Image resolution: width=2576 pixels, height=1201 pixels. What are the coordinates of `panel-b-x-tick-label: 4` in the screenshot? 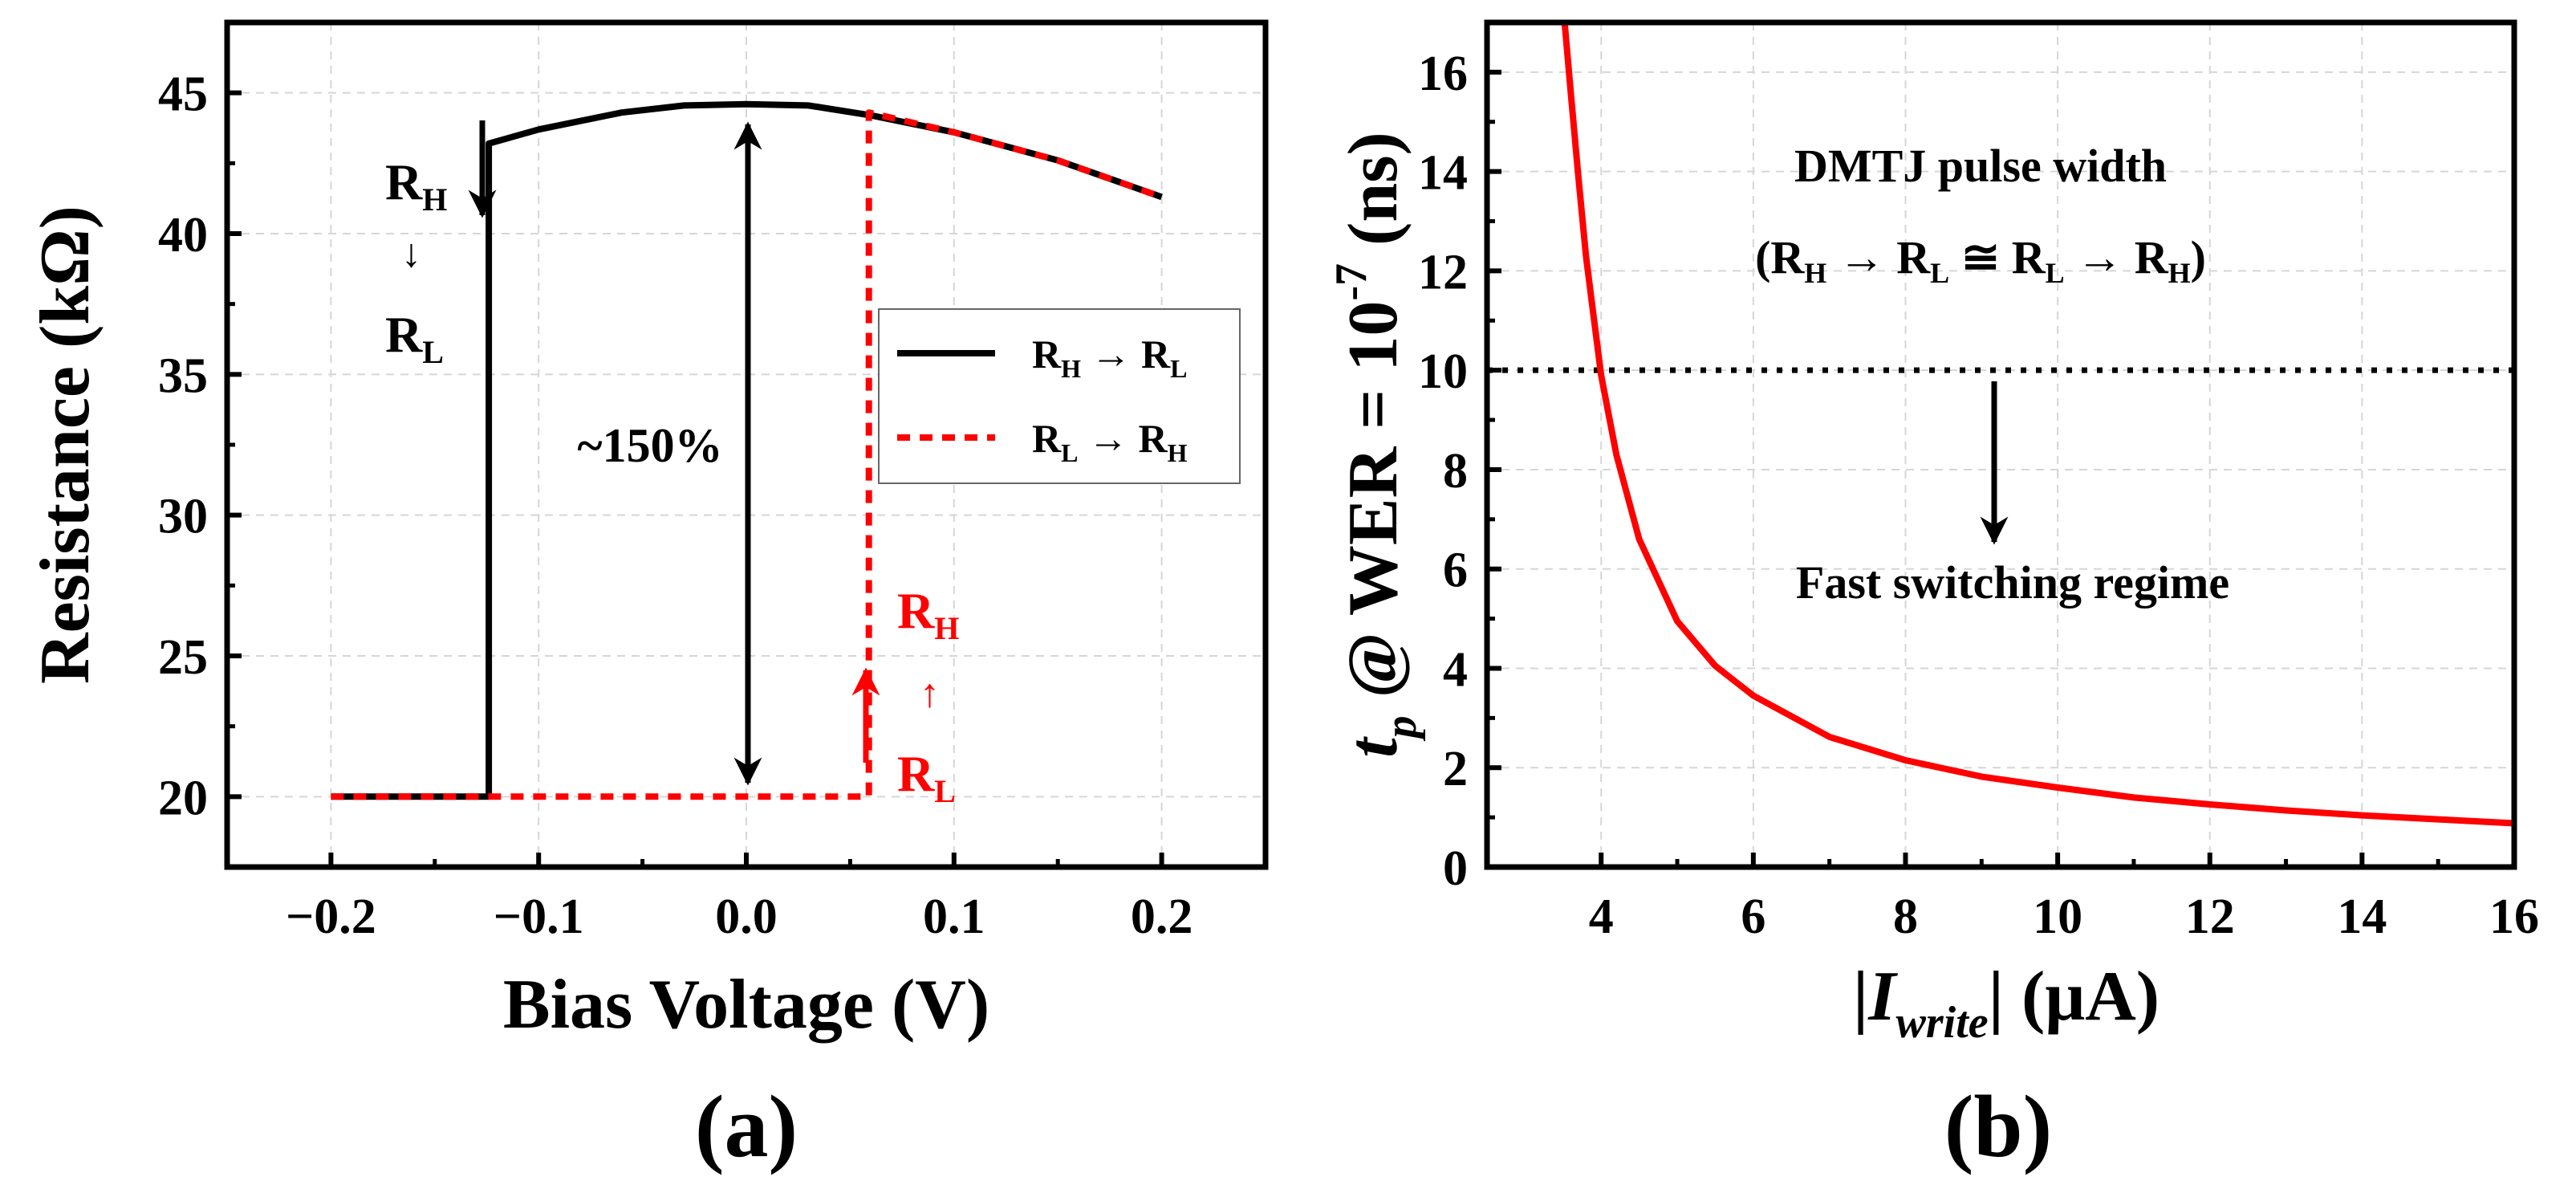 It's located at (1601, 917).